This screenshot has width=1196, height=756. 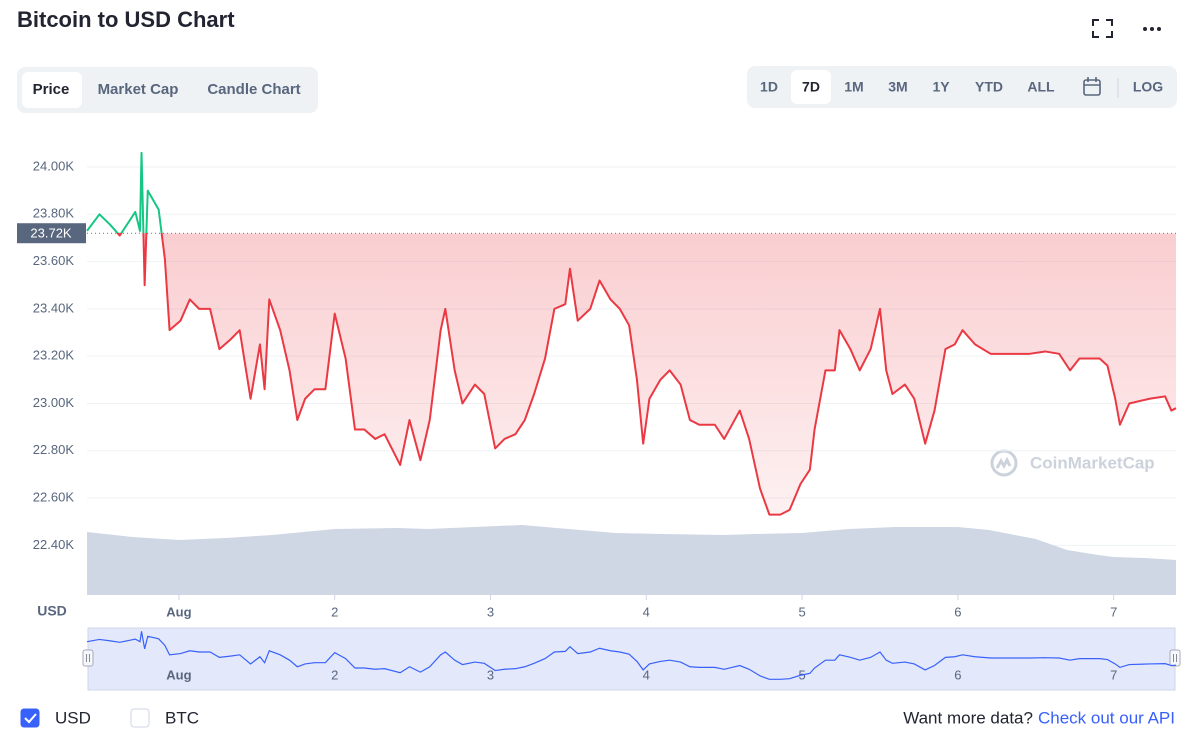 What do you see at coordinates (334, 611) in the screenshot?
I see `x-tick-label: 2` at bounding box center [334, 611].